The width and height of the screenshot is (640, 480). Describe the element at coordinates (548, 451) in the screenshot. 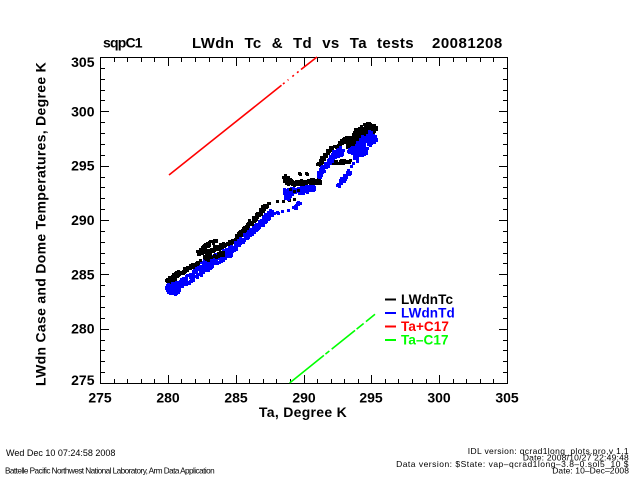

I see `svg-text:IDL version: qcrad1long_plots.: IDL version: qcrad1long_plots.pro,v 1.1` at that location.